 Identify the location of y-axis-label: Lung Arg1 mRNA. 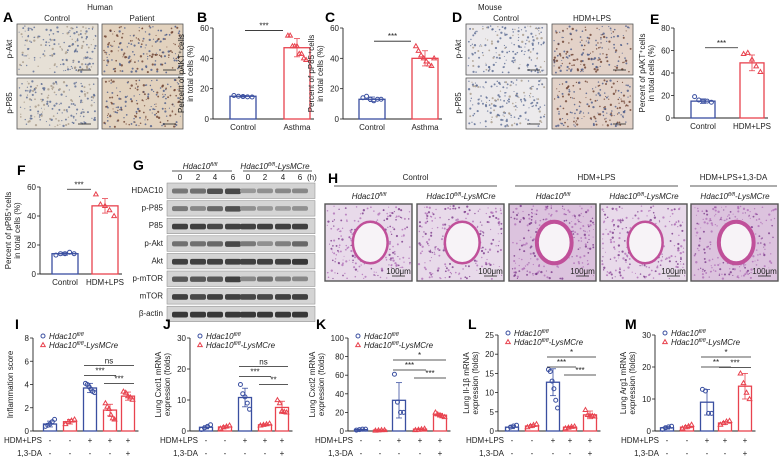
(623, 382).